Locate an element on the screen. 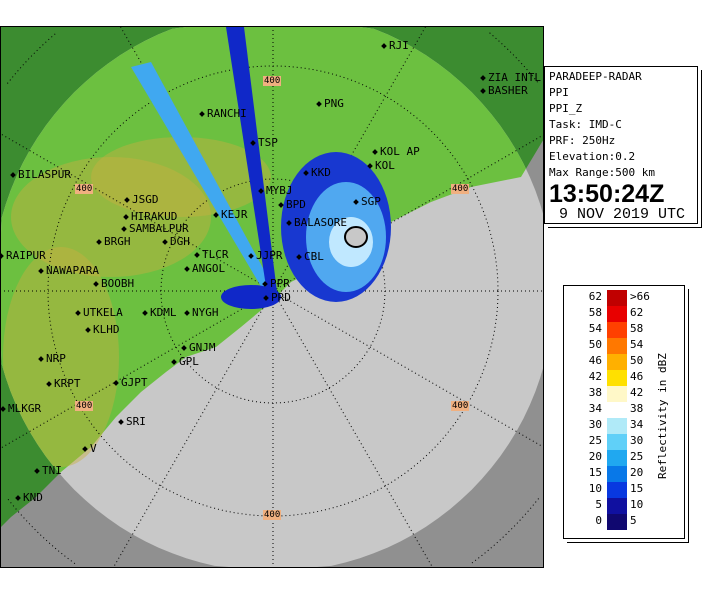  legend-bin: 62 >66 is located at coordinates (607, 298).